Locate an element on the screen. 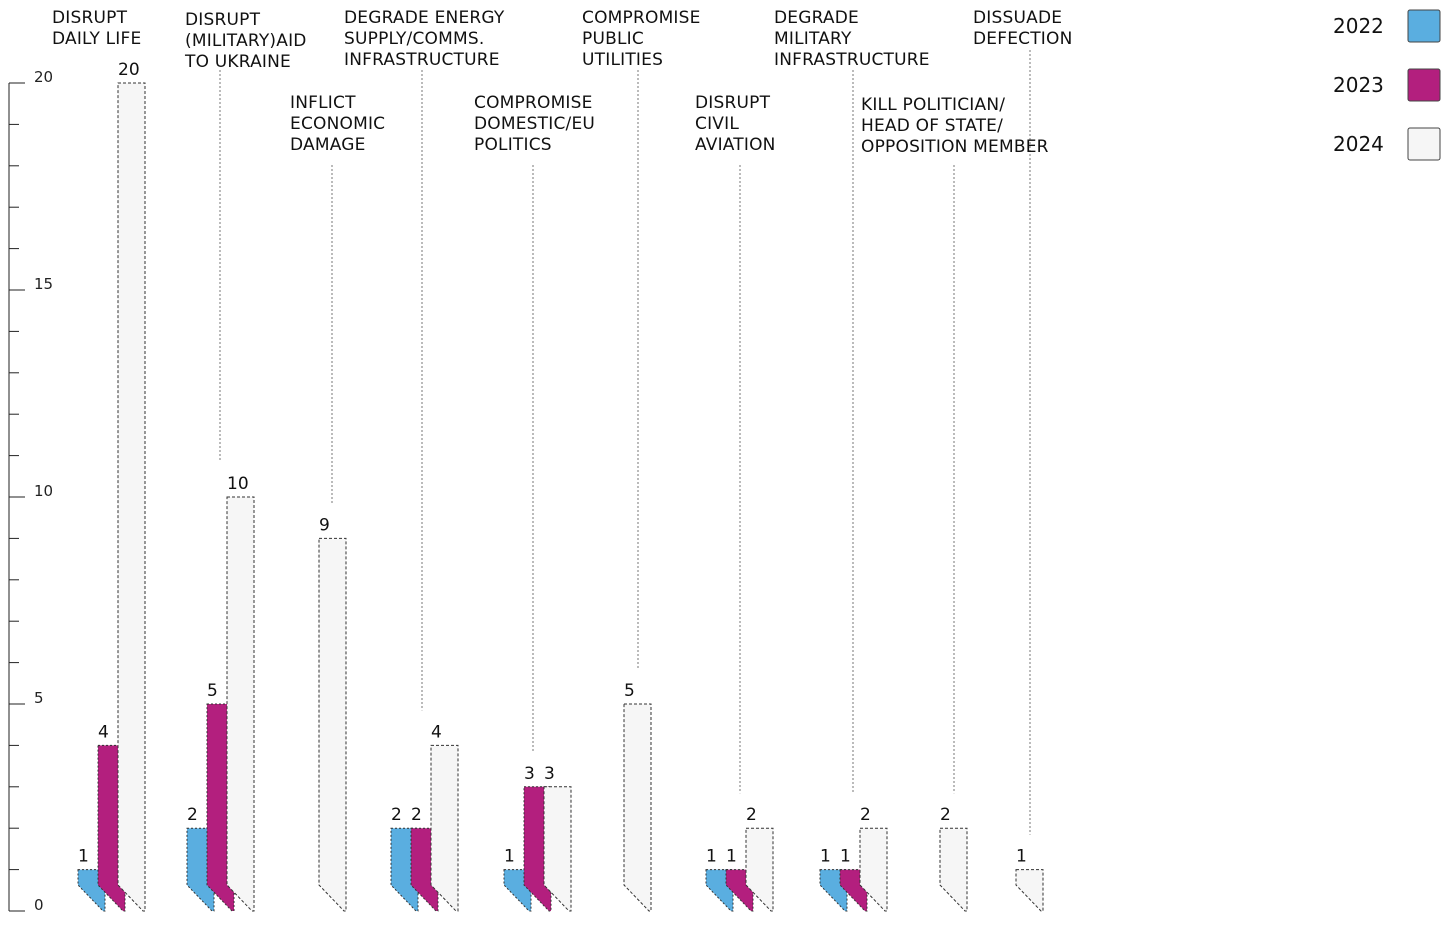 The width and height of the screenshot is (1452, 934). y-tick-label: 20 is located at coordinates (43, 77).